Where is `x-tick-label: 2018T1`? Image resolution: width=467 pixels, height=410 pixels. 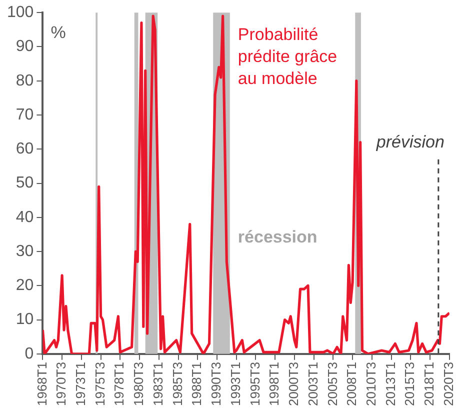
x-tick-label: 2018T1 is located at coordinates (429, 384).